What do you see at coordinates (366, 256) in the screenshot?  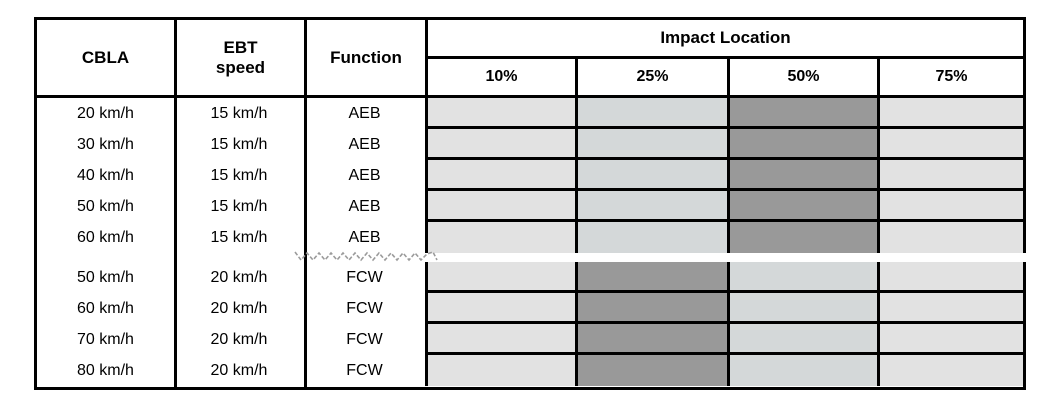 I see `section-break-zigzag-icon` at bounding box center [366, 256].